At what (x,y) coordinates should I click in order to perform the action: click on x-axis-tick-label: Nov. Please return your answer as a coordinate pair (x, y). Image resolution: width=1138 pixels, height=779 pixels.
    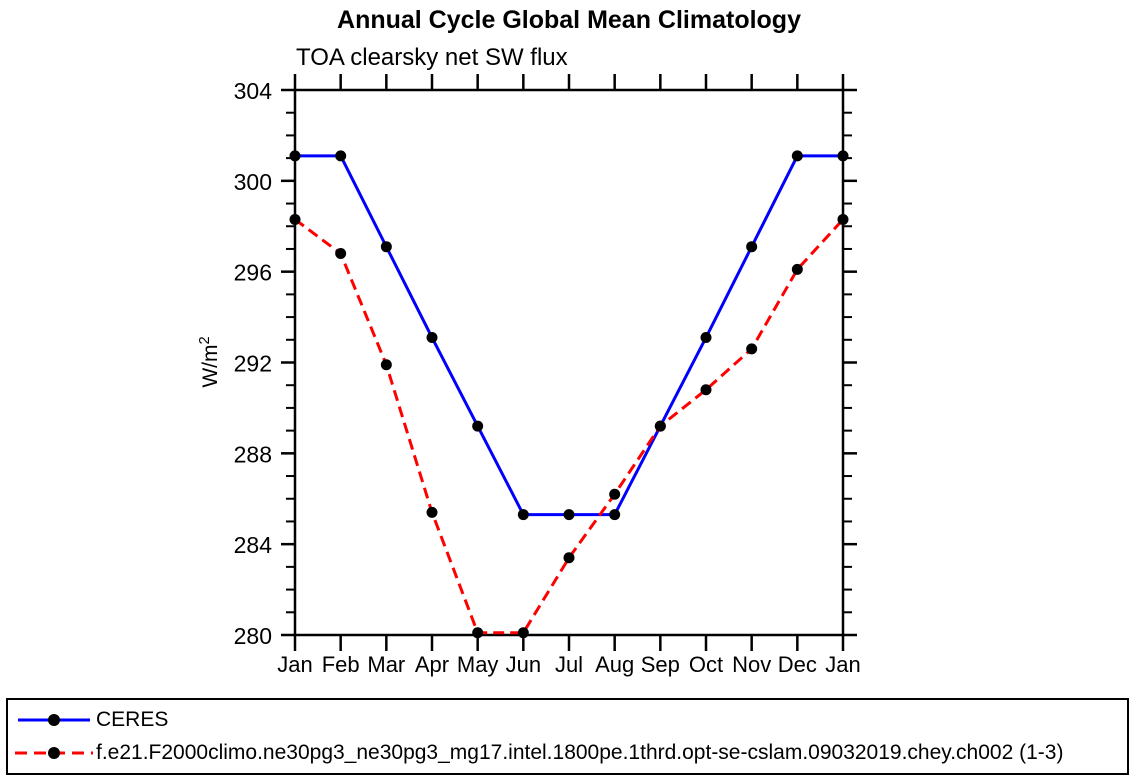
    Looking at the image, I should click on (751, 664).